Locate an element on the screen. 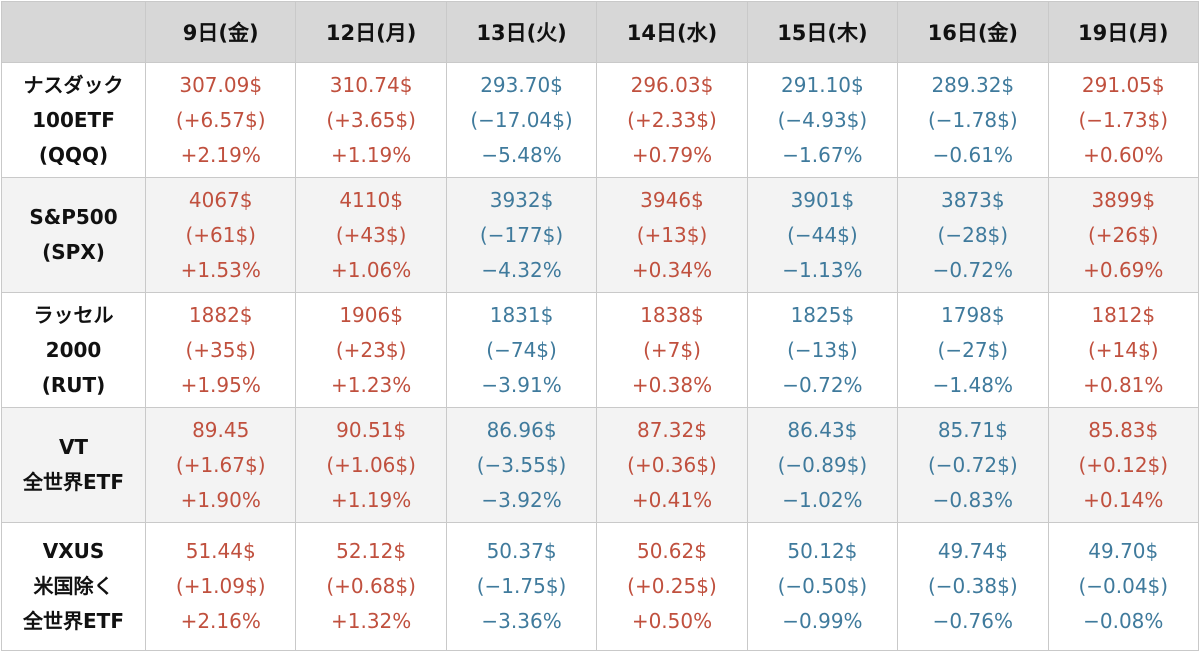  price-cell: 85.83$ (+0.12$) +0.14% is located at coordinates (1123, 465).